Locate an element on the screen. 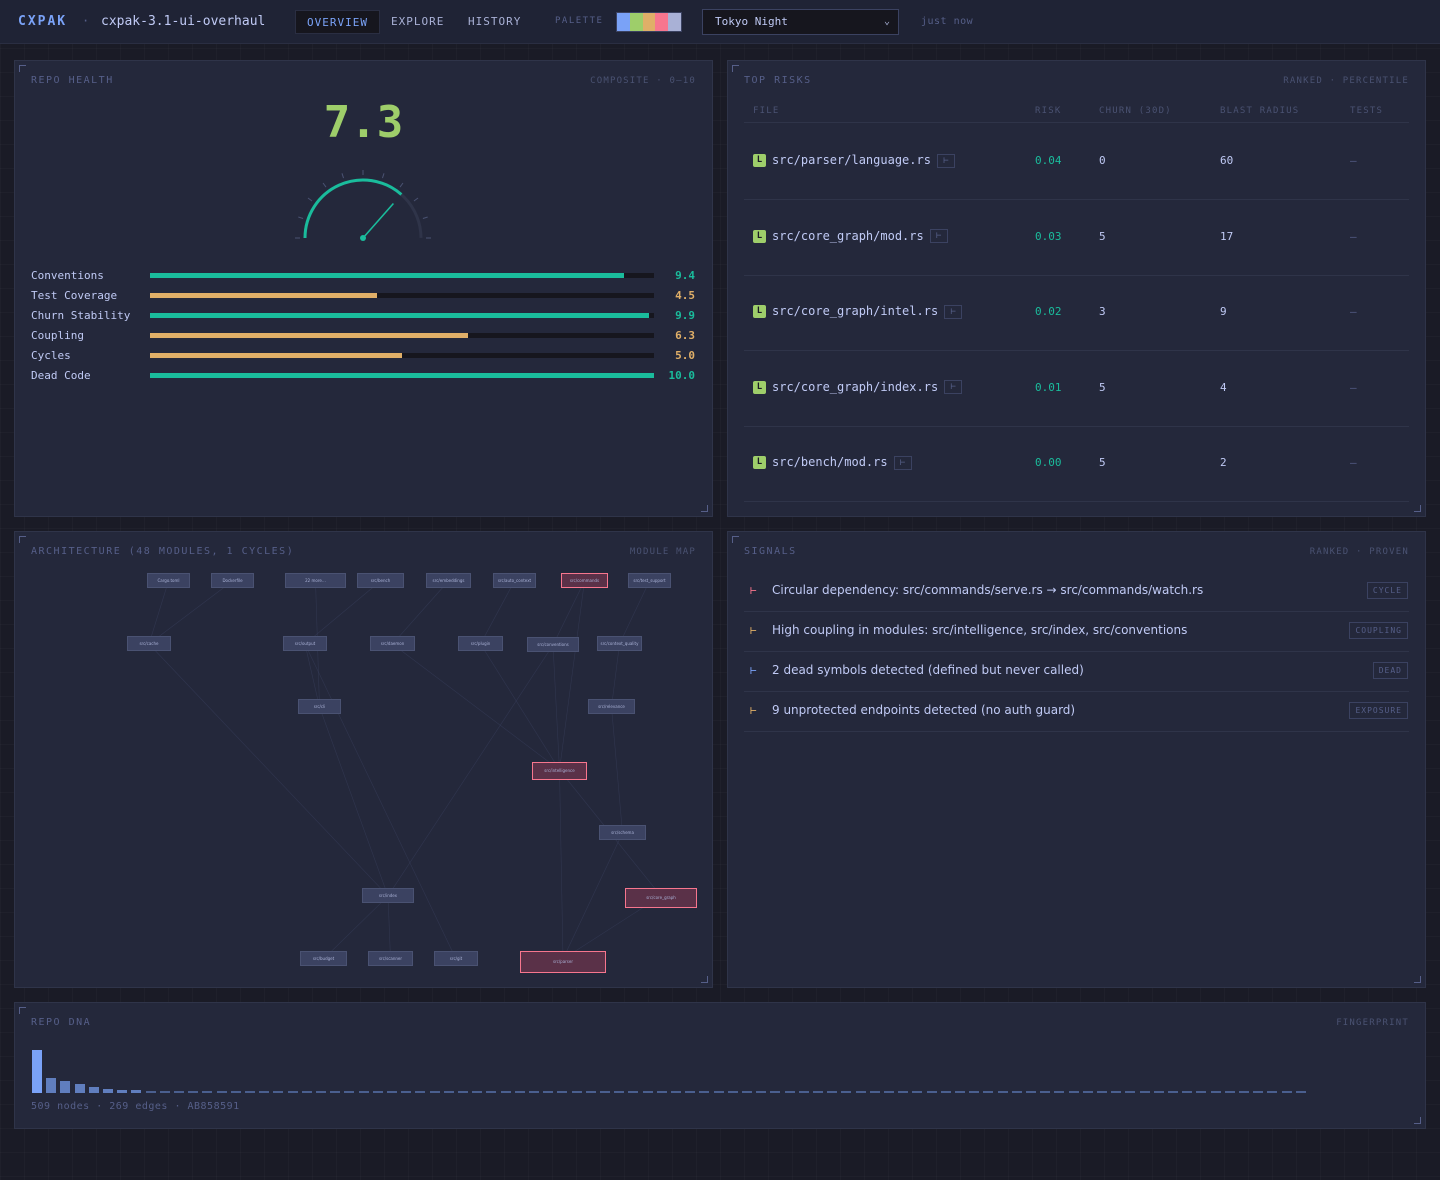 The width and height of the screenshot is (1440, 1180). module-node: src/cli is located at coordinates (319, 706).